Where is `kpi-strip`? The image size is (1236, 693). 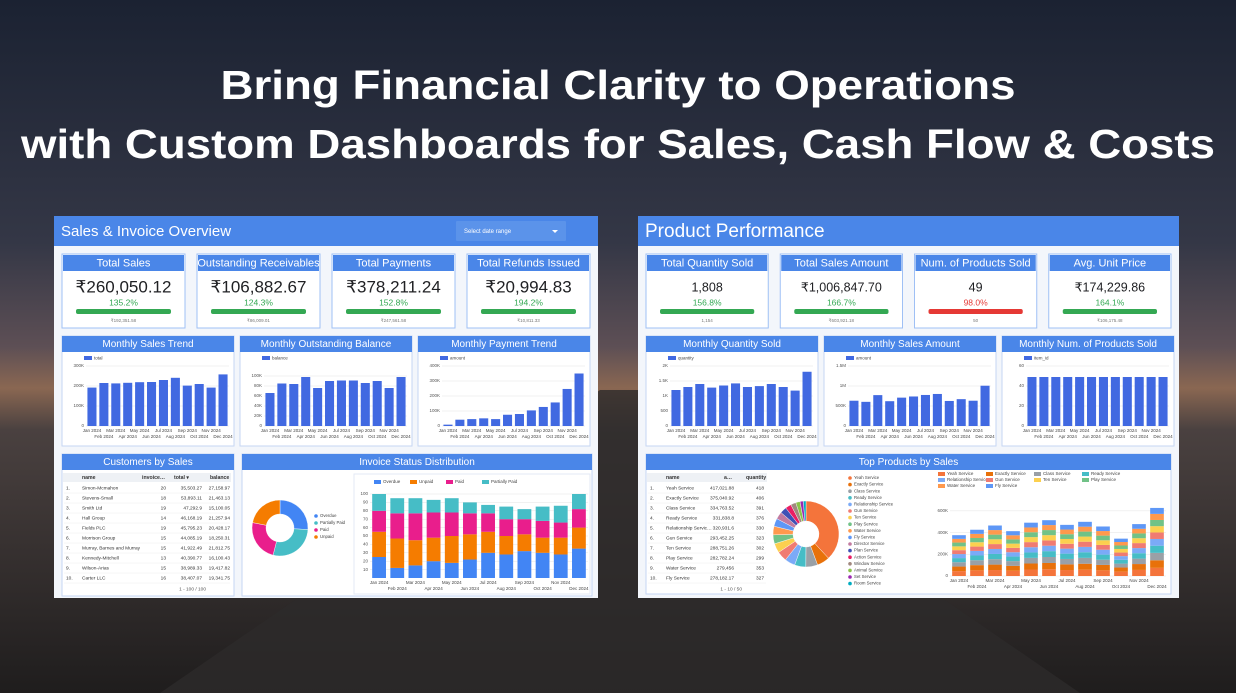 kpi-strip is located at coordinates (1109, 263).